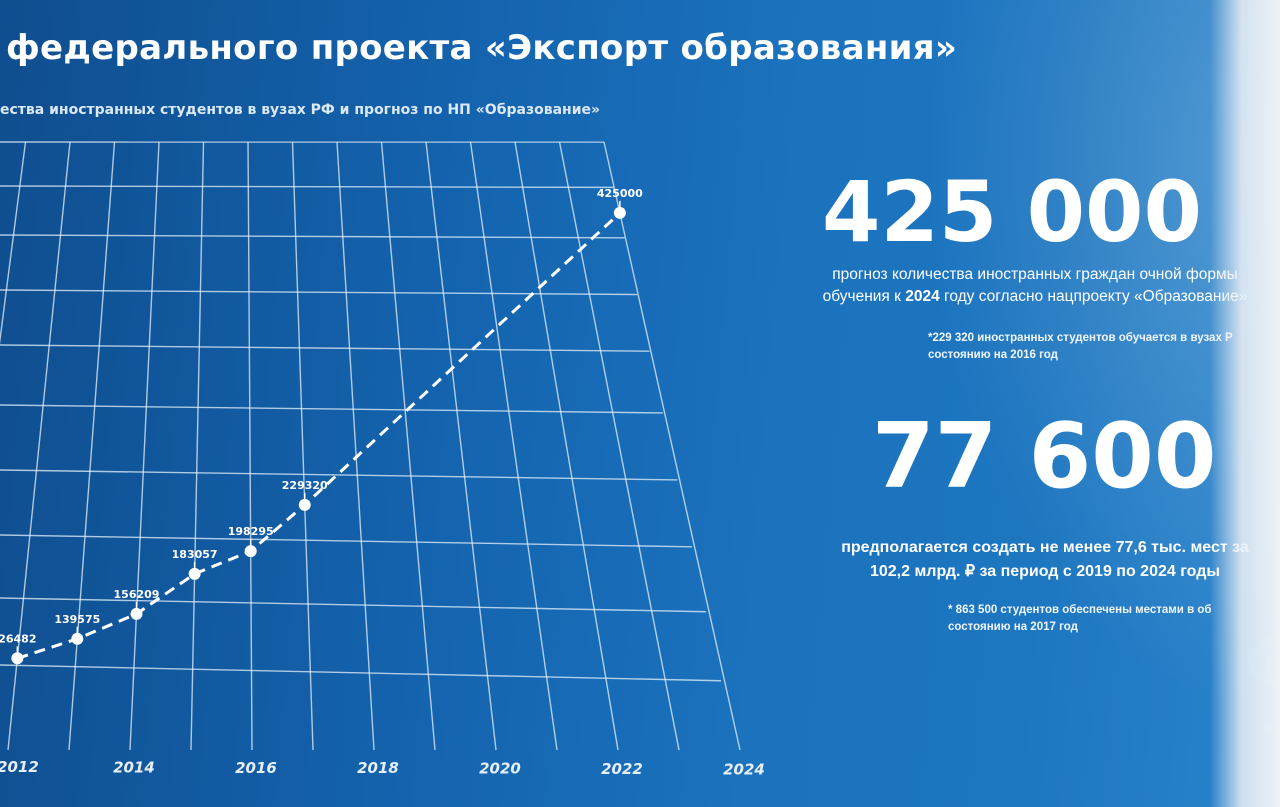 Image resolution: width=1280 pixels, height=807 pixels. Describe the element at coordinates (305, 485) in the screenshot. I see `data-label: 229320` at that location.